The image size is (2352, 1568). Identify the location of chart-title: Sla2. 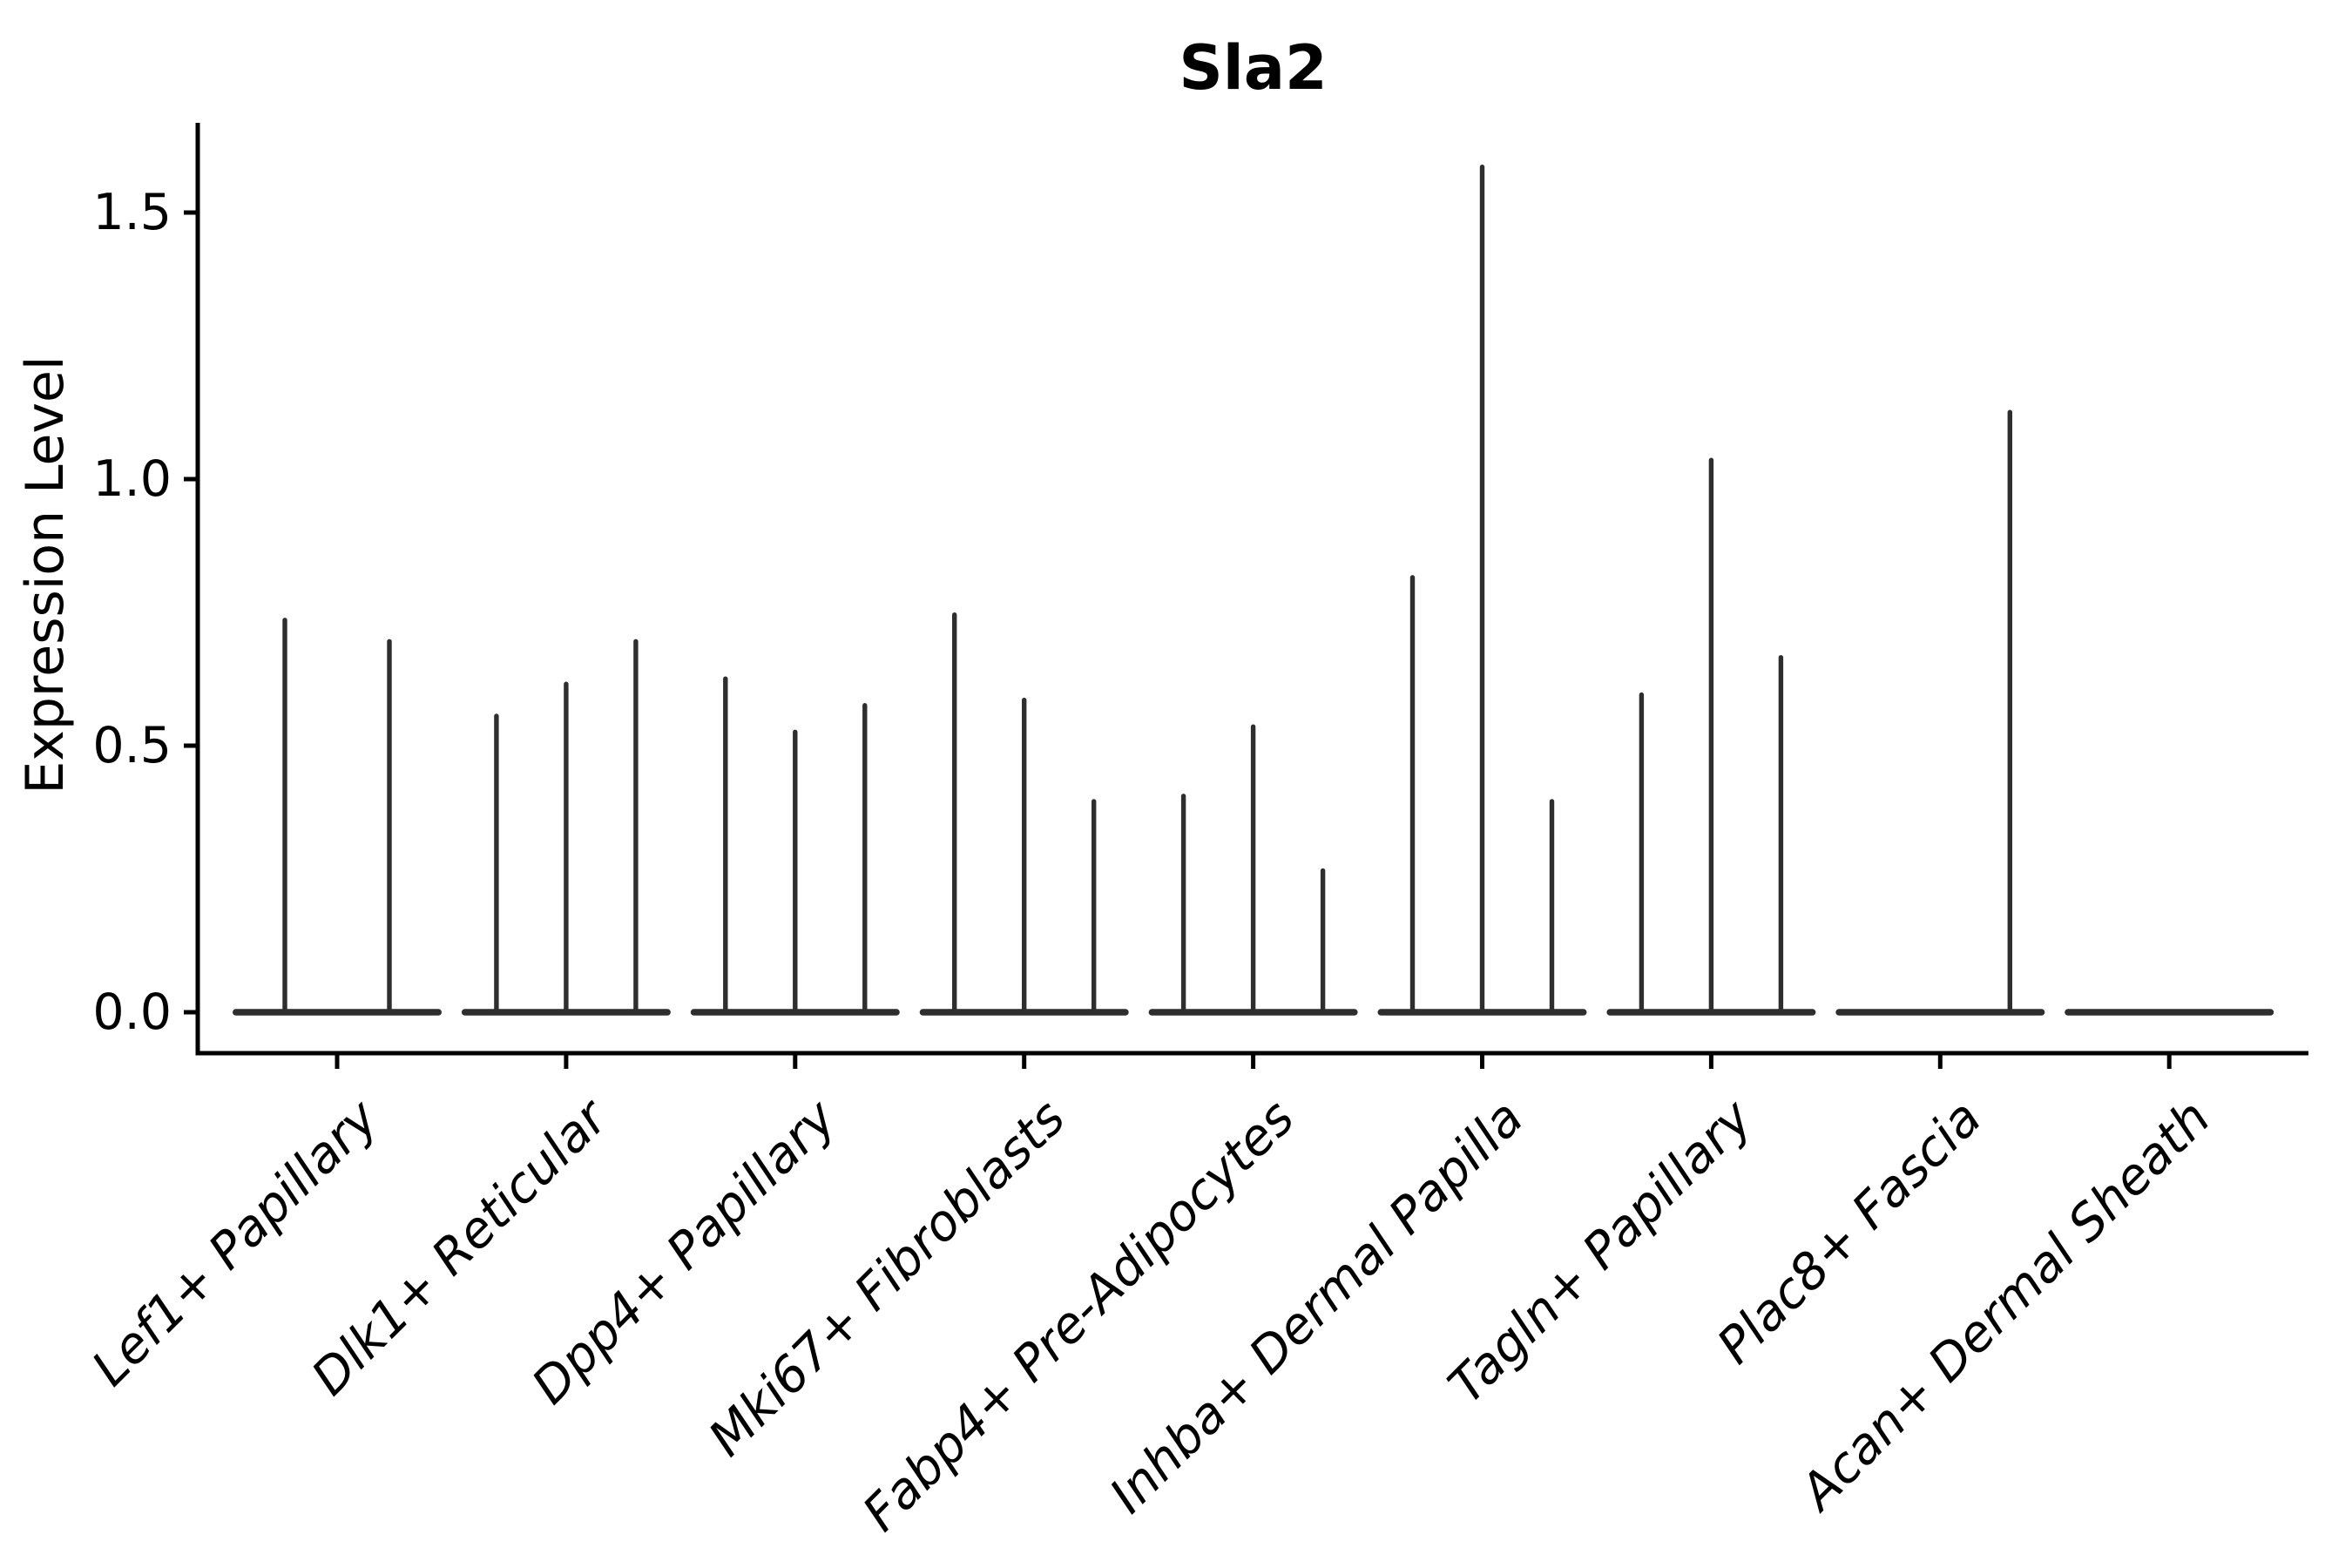
(1253, 68).